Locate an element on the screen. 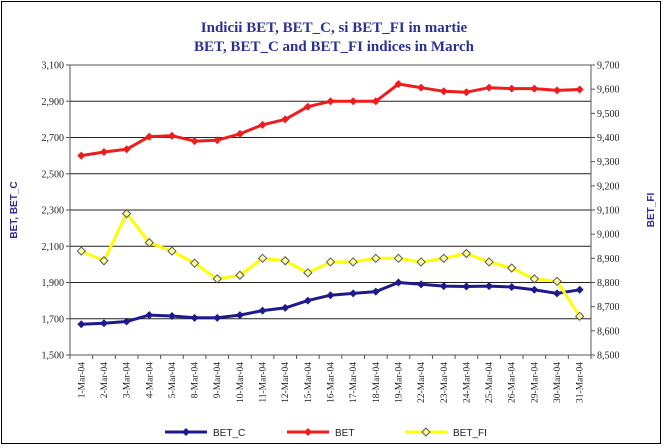  right-tick-label: 9,600 is located at coordinates (608, 90).